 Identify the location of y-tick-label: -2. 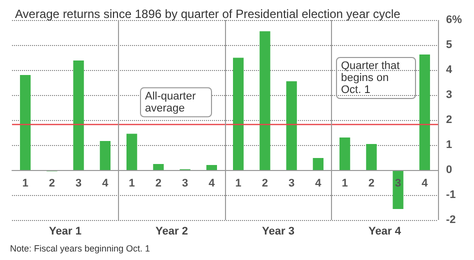
(451, 220).